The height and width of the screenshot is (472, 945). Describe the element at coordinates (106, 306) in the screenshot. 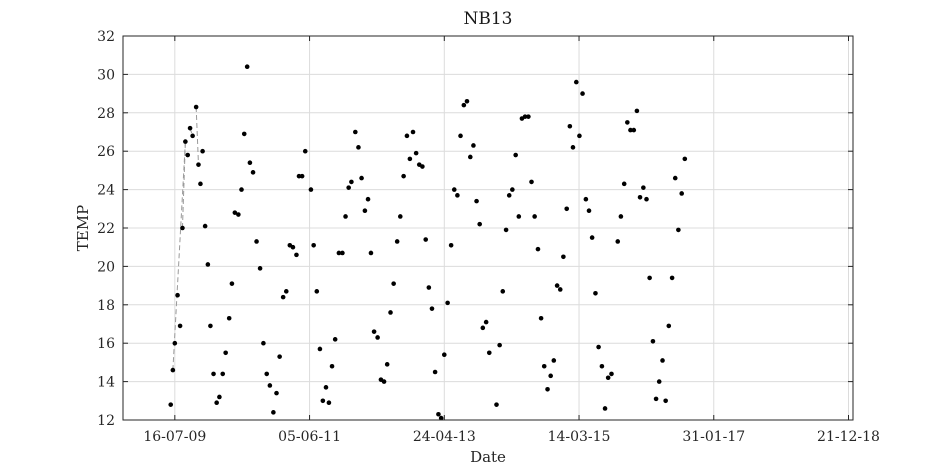

I see `y-tick-label: 18` at that location.